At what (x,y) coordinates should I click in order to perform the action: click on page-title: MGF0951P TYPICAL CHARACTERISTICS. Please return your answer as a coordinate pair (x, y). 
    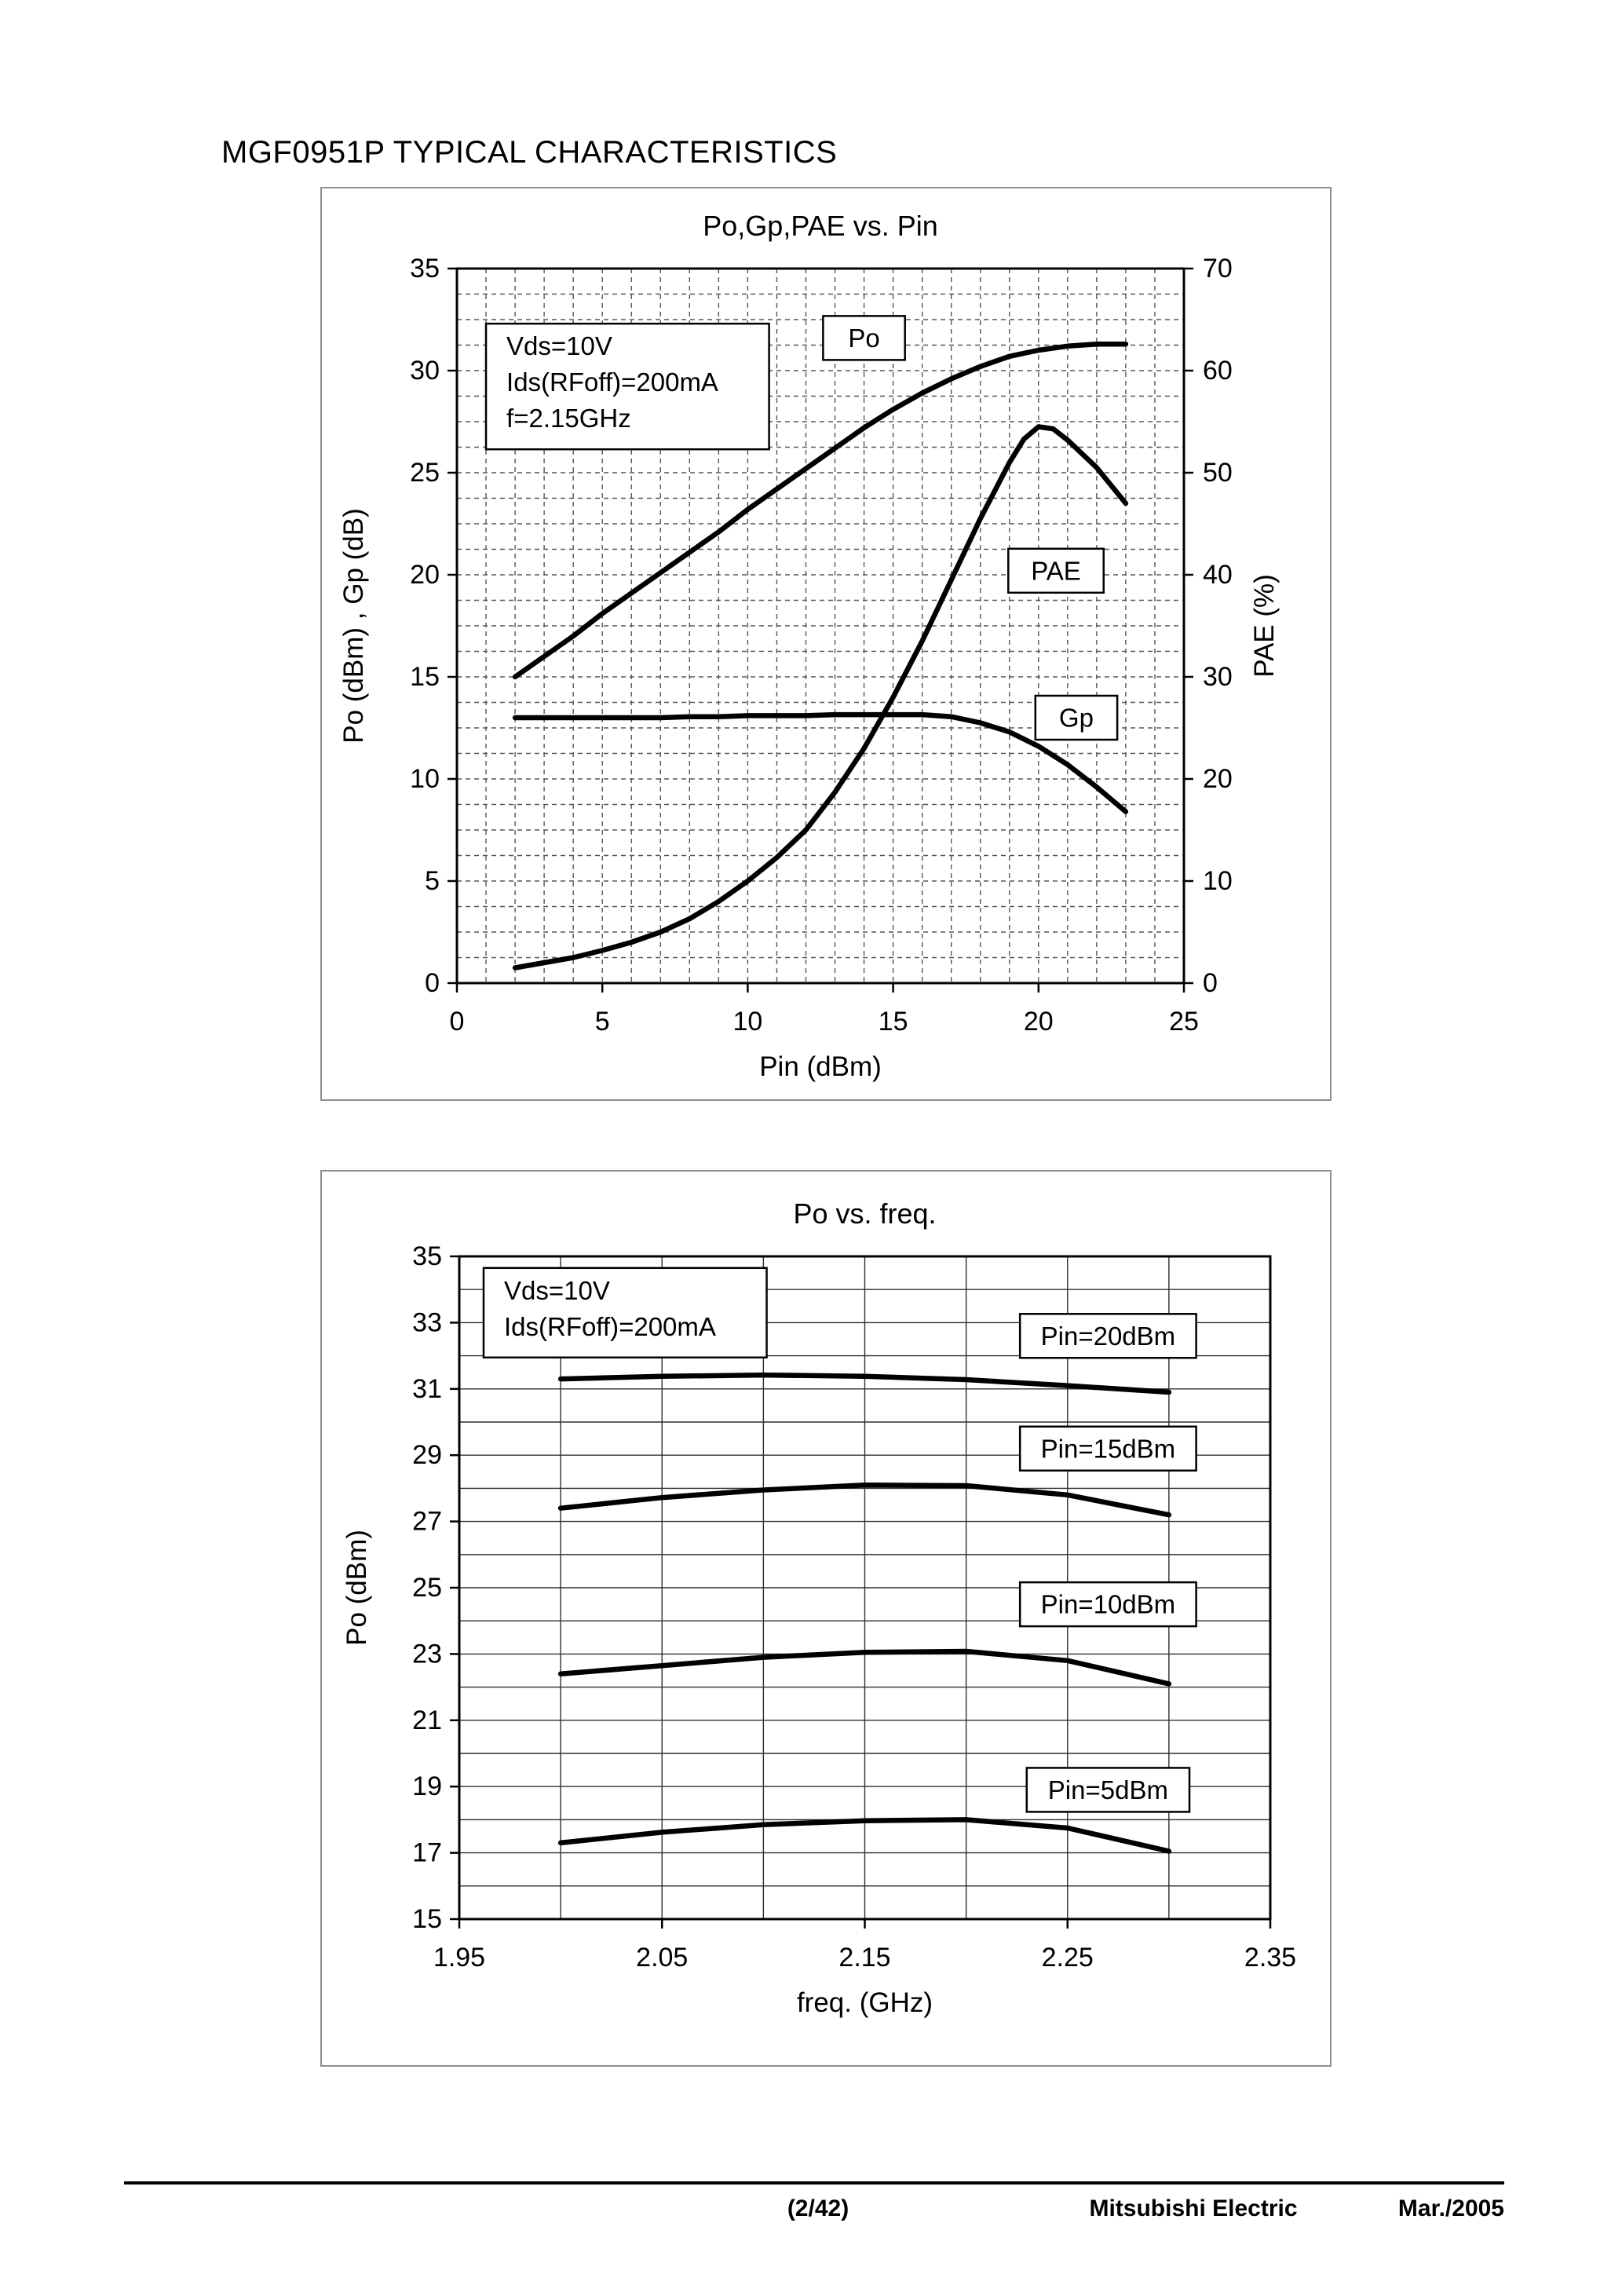
    Looking at the image, I should click on (529, 153).